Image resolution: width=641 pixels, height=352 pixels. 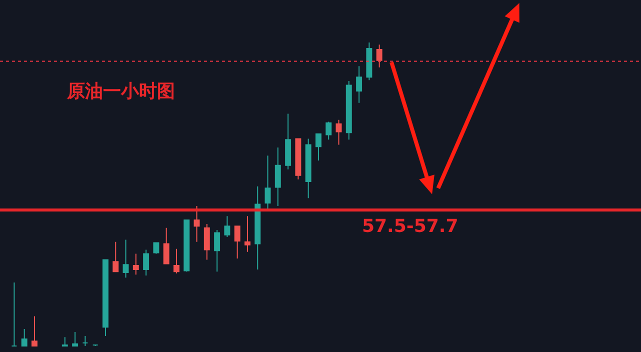 What do you see at coordinates (120, 91) in the screenshot?
I see `text: 原油一小时图` at bounding box center [120, 91].